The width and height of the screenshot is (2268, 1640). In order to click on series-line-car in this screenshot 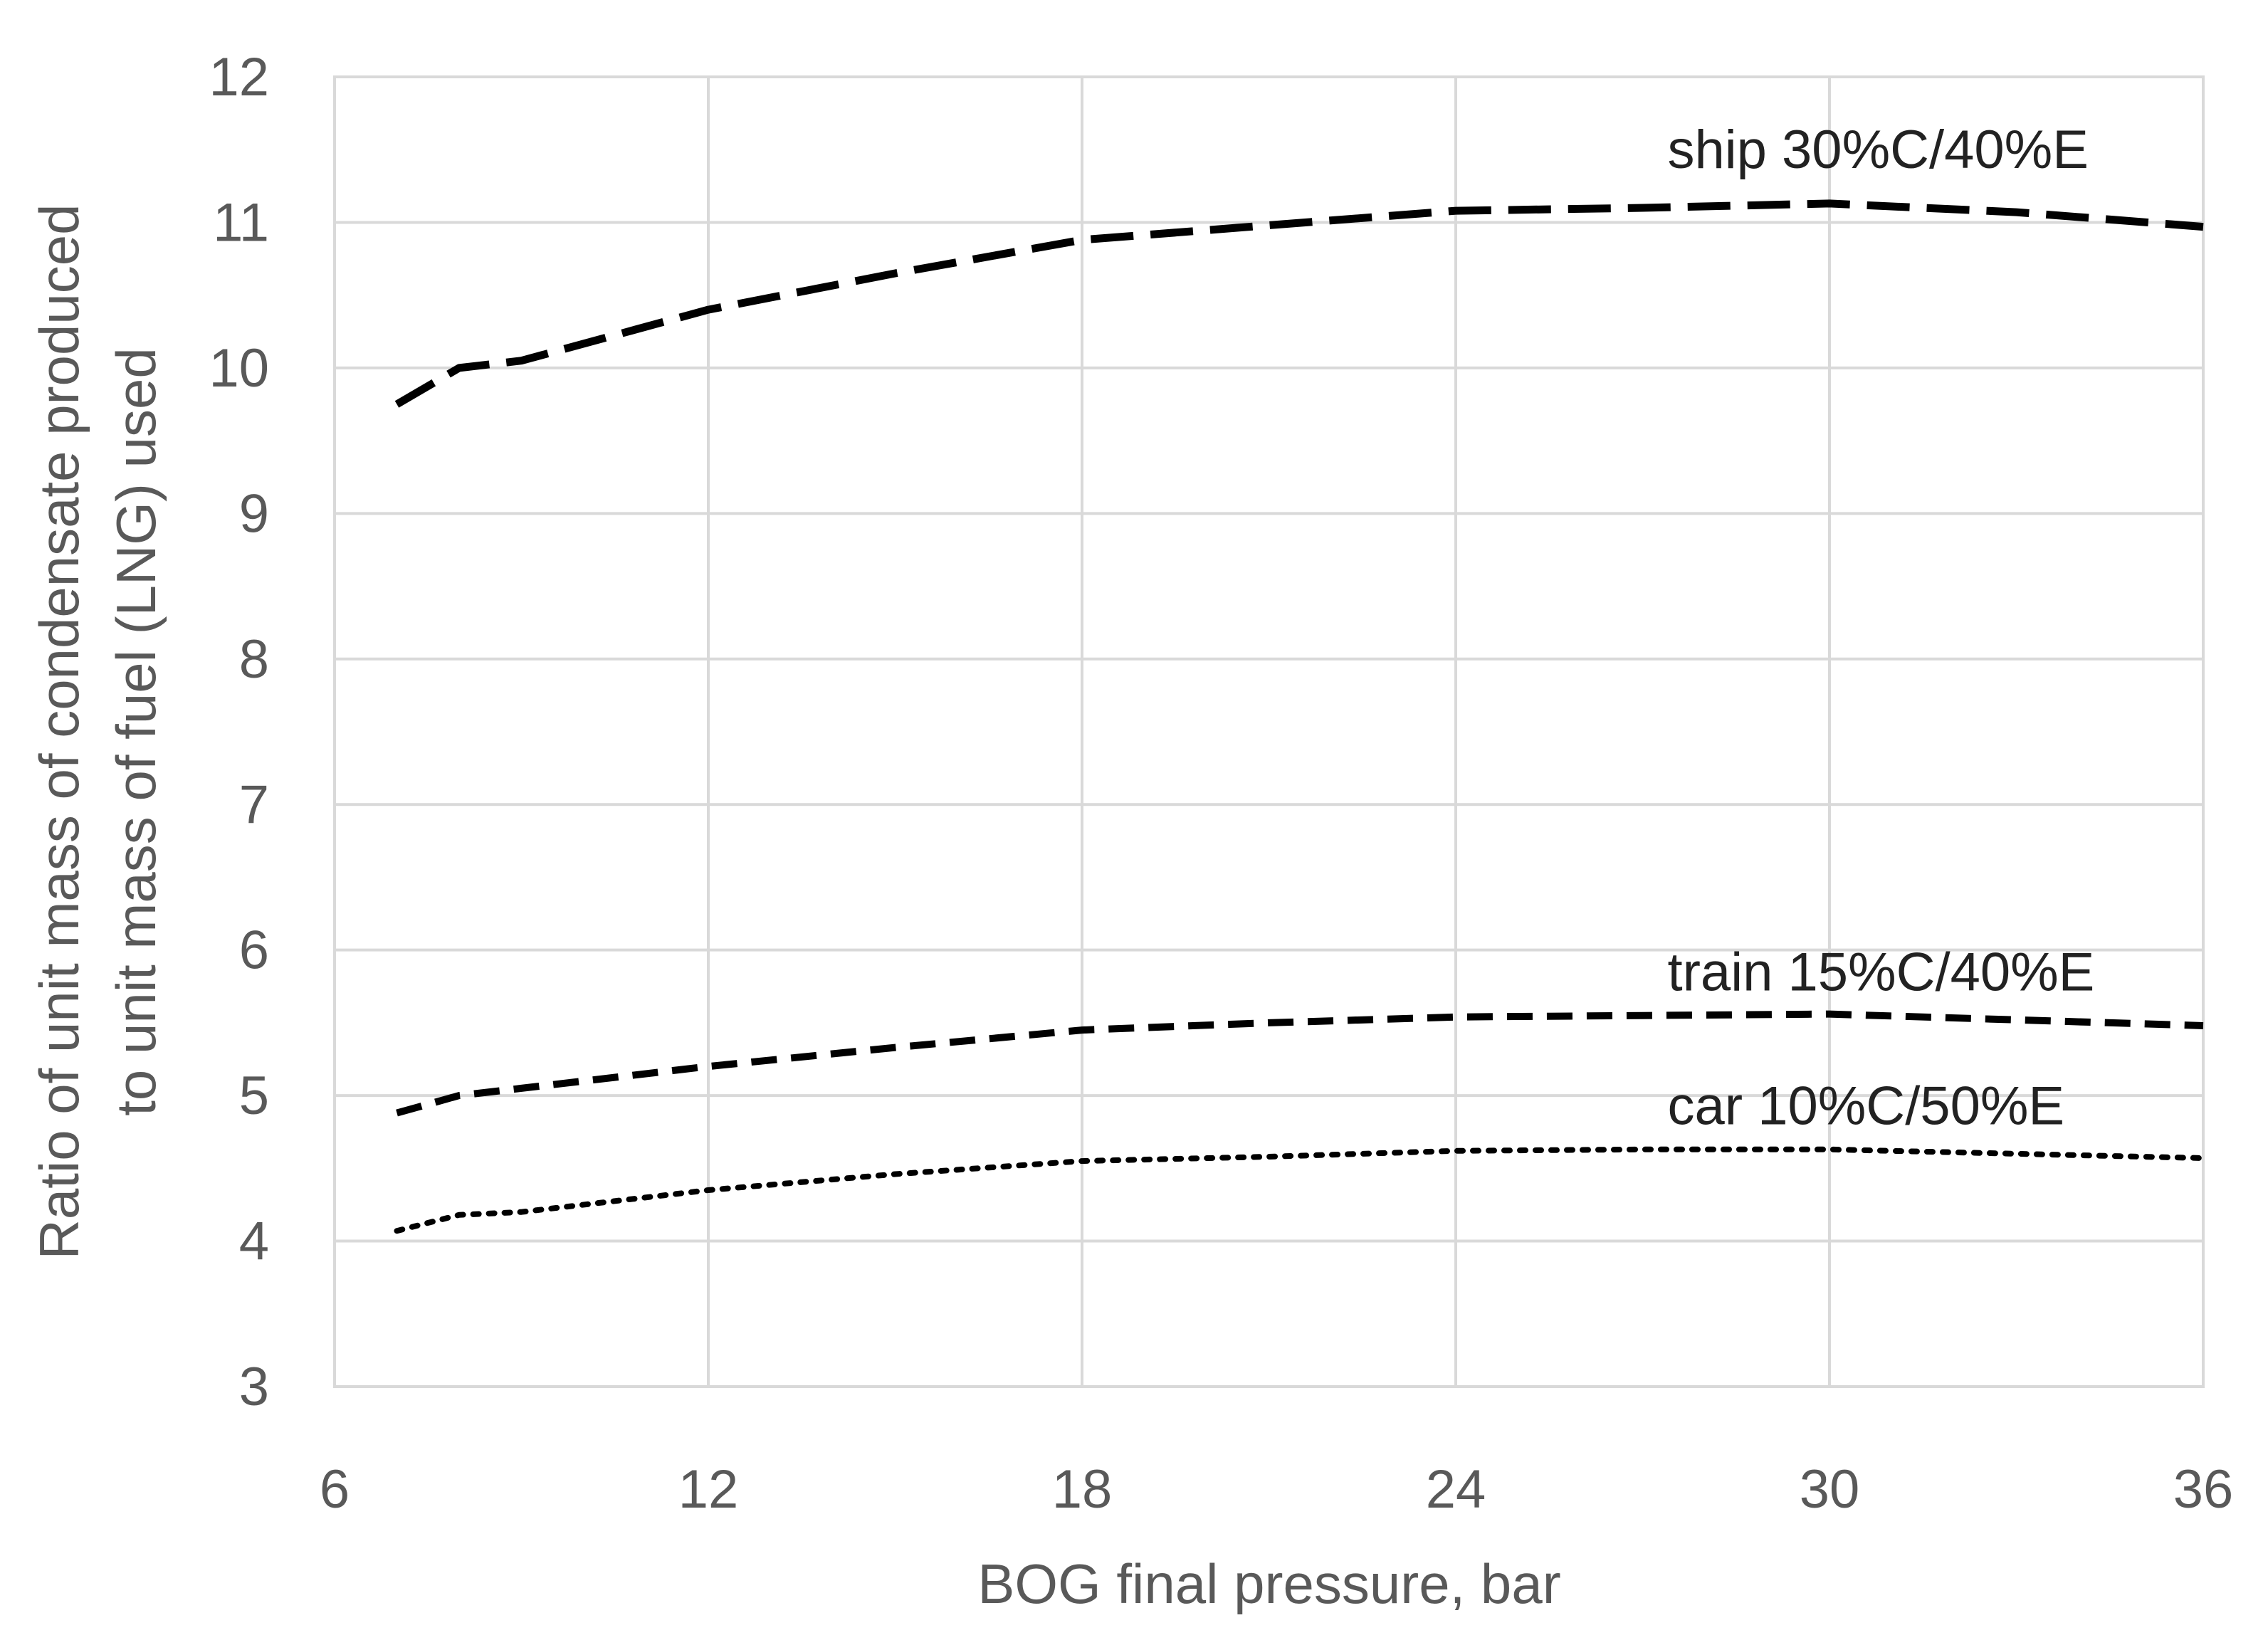, I will do `click(1300, 1190)`.